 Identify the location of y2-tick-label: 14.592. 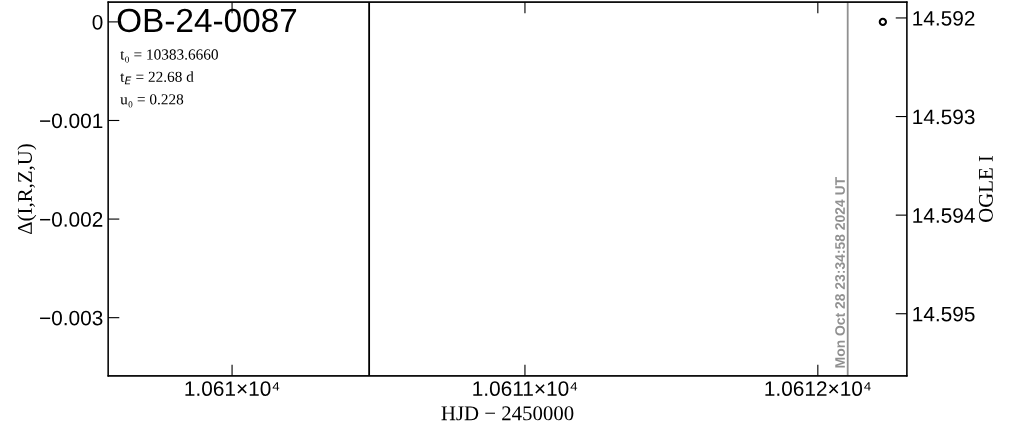
(944, 18).